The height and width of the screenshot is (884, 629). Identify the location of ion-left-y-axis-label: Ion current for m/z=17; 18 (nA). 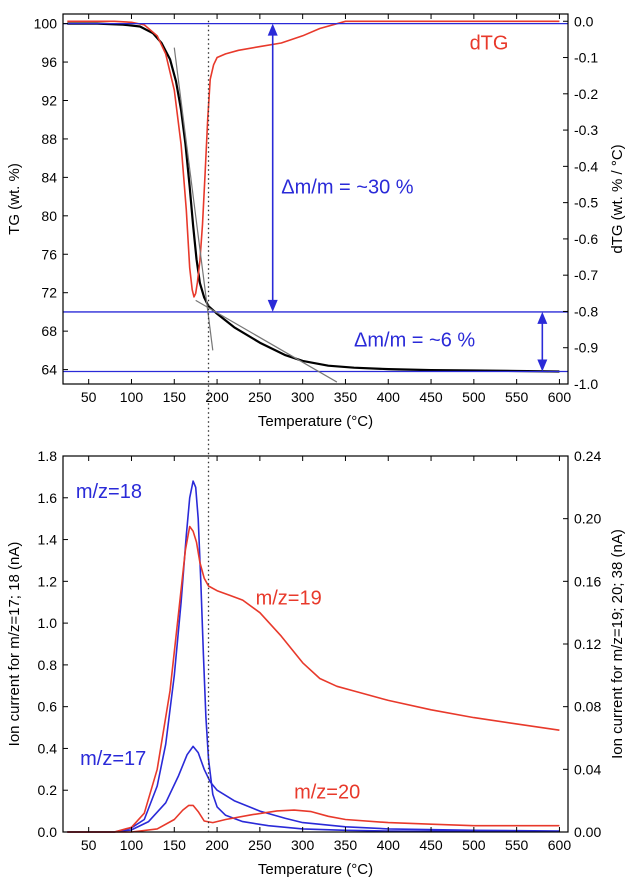
(14, 644).